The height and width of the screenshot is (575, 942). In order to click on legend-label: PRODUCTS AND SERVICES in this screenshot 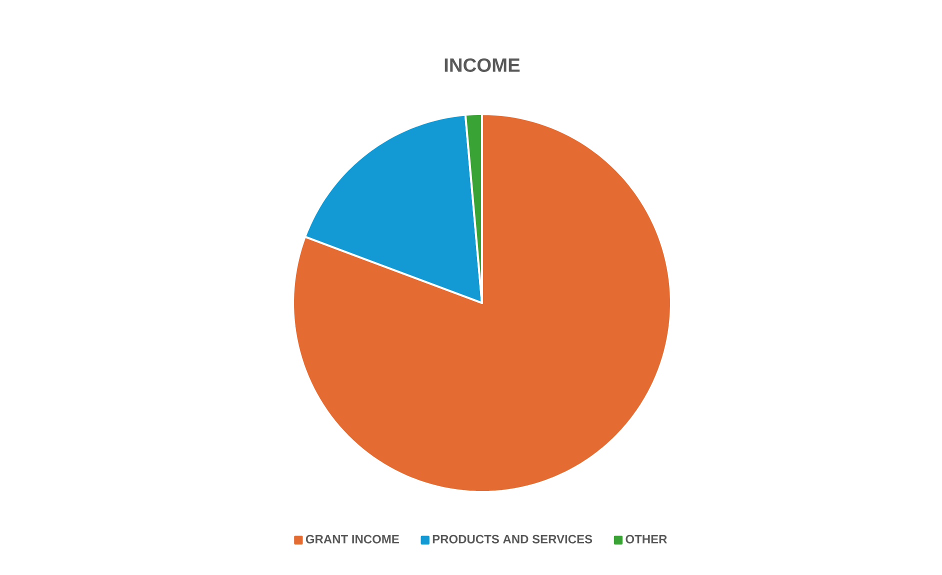, I will do `click(512, 539)`.